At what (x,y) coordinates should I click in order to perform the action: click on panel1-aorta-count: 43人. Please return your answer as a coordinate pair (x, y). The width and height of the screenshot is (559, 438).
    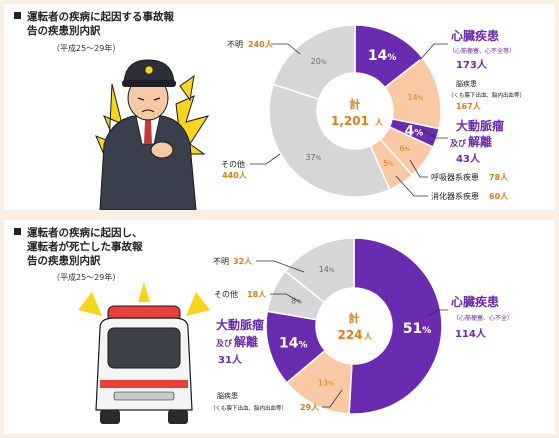
    Looking at the image, I should click on (468, 158).